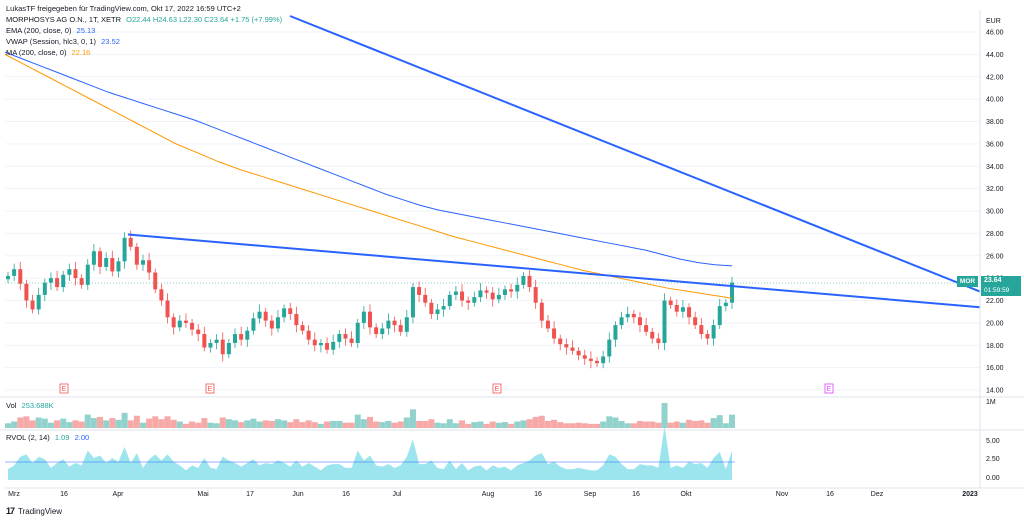 This screenshot has width=1024, height=520. I want to click on indicator-value: 23.52, so click(110, 41).